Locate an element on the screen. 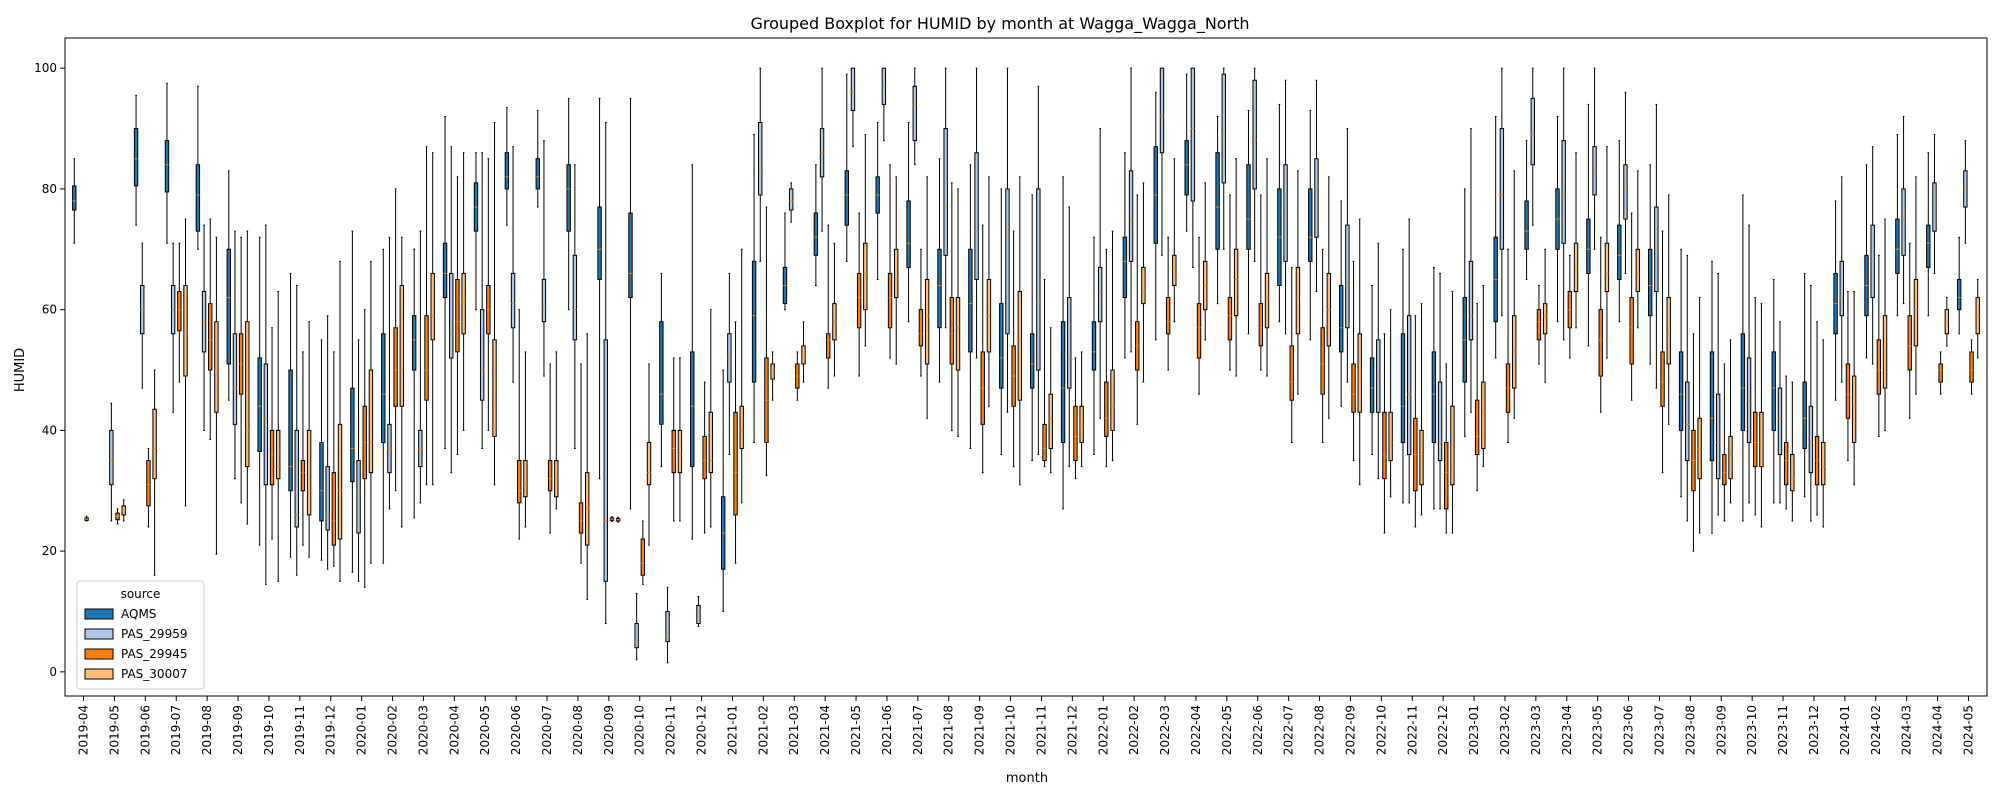 This screenshot has width=2000, height=800. x-tick-label: 2021-02 is located at coordinates (763, 730).